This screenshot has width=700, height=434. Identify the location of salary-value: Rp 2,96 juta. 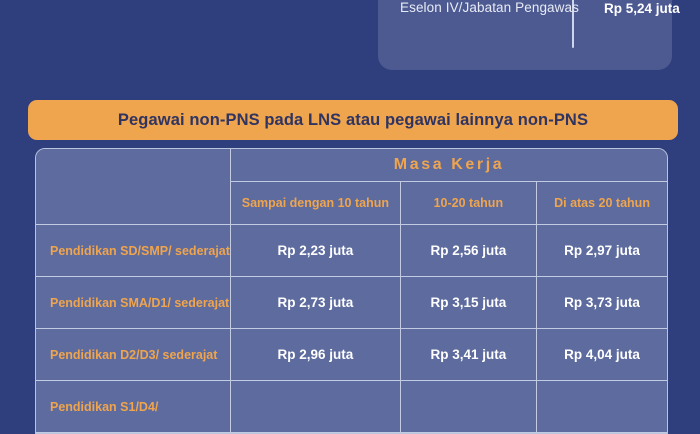
(315, 354).